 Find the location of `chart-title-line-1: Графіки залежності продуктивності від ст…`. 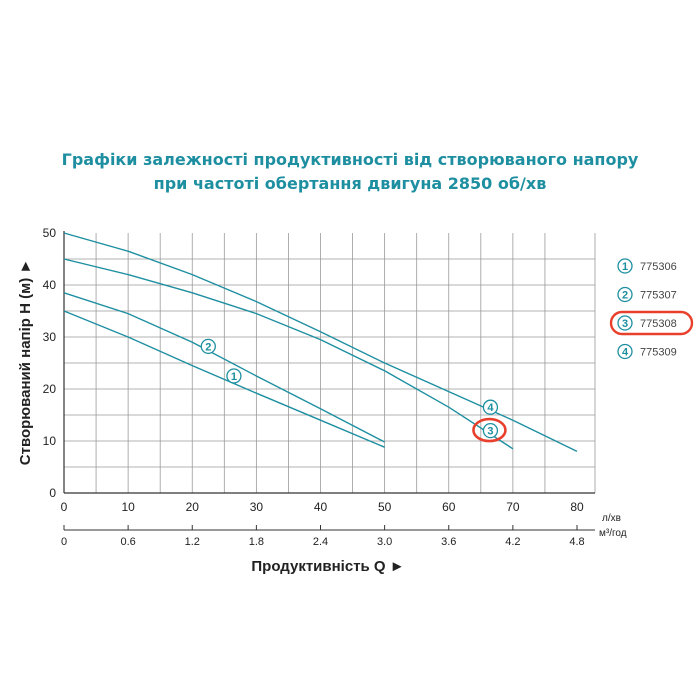

chart-title-line-1: Графіки залежності продуктивності від ст… is located at coordinates (350, 159).